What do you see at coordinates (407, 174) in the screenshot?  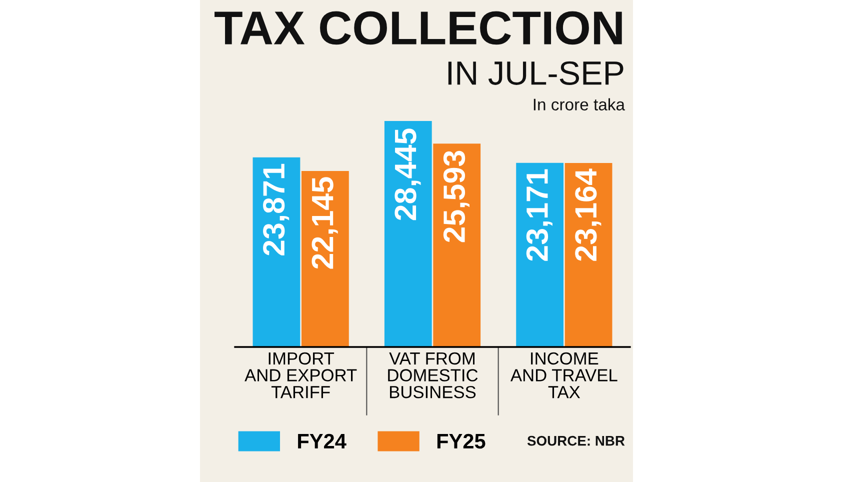 I see `data-label: 28,445` at bounding box center [407, 174].